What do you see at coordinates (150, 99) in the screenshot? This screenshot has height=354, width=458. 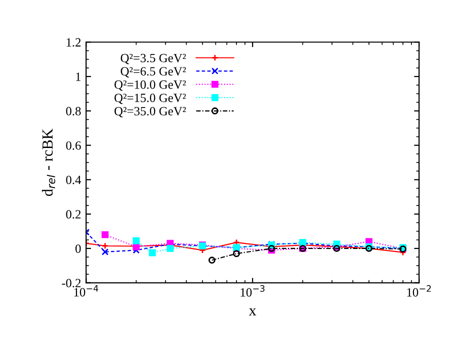 I see `legend-label: Q²=15.0 GeV²` at bounding box center [150, 99].